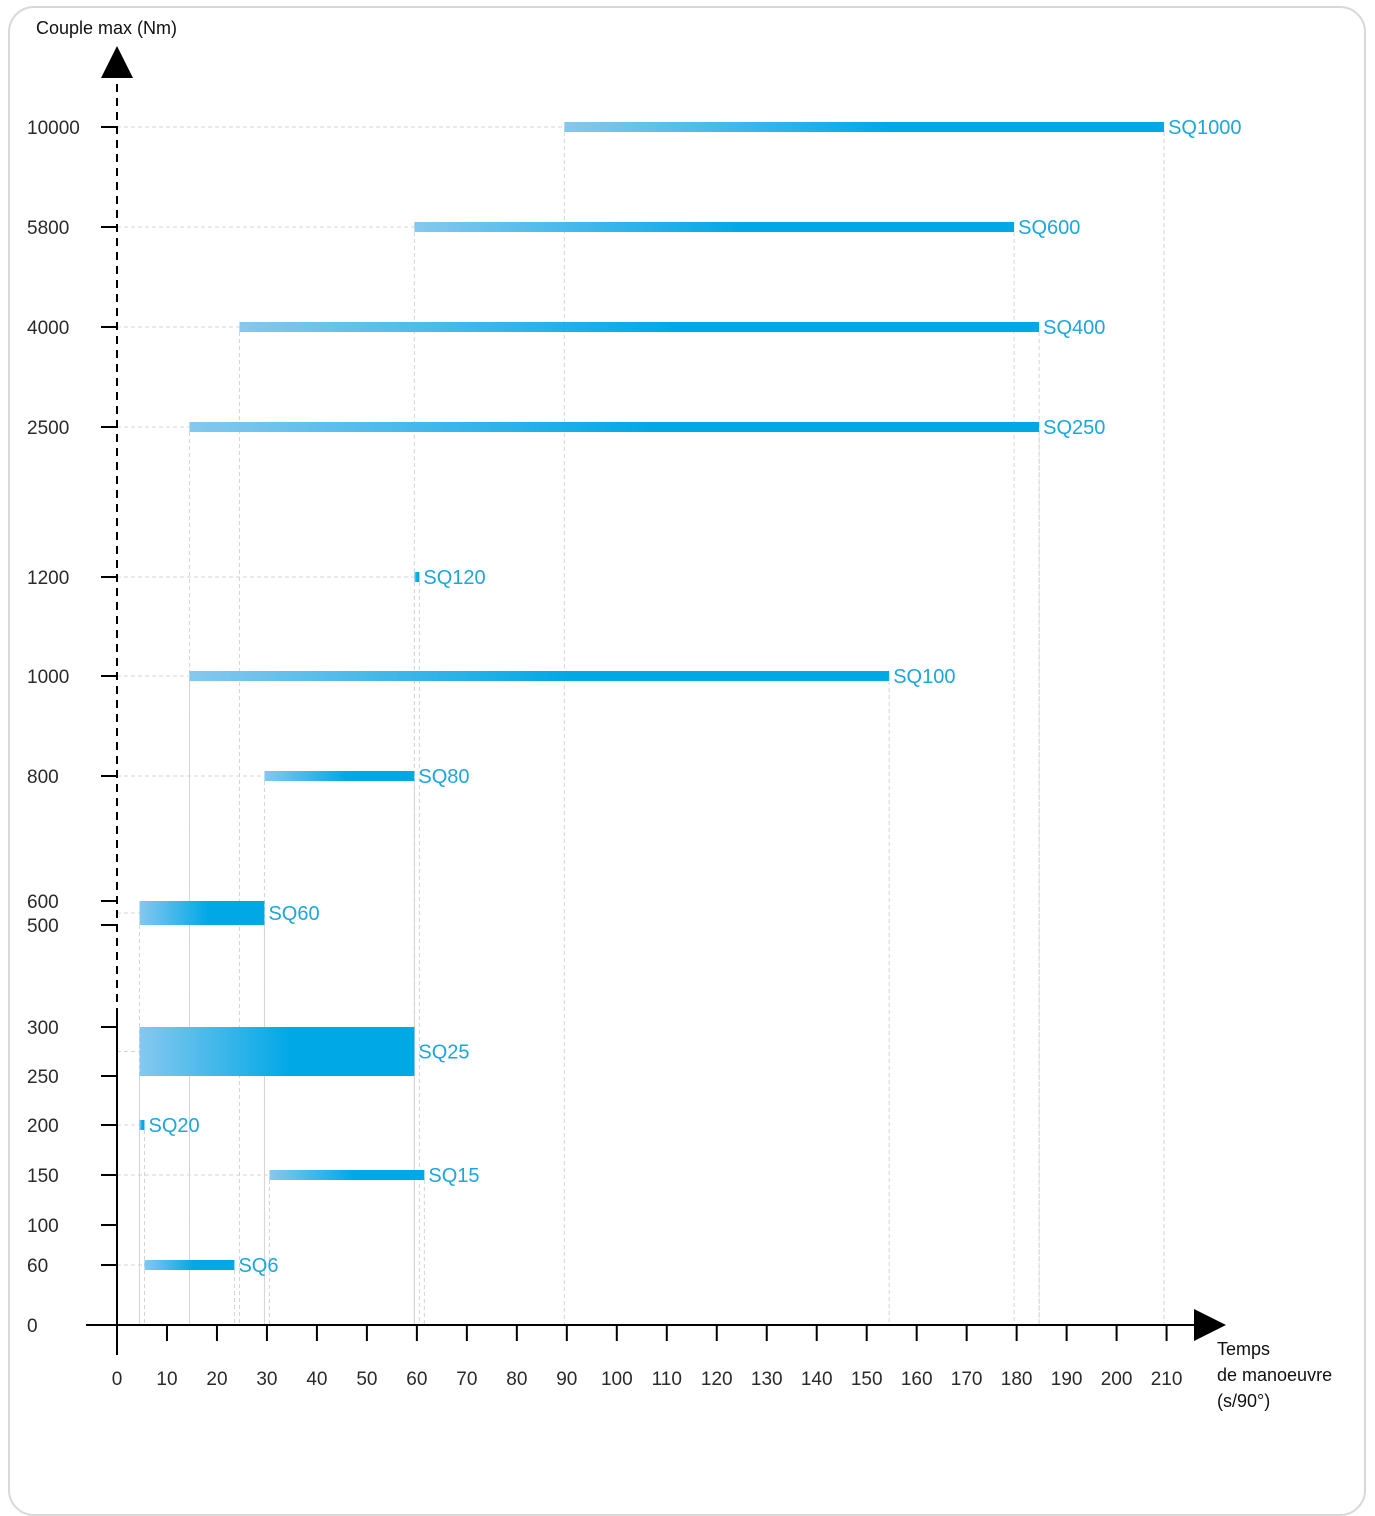  Describe the element at coordinates (347, 1175) in the screenshot. I see `bar-sq15` at that location.